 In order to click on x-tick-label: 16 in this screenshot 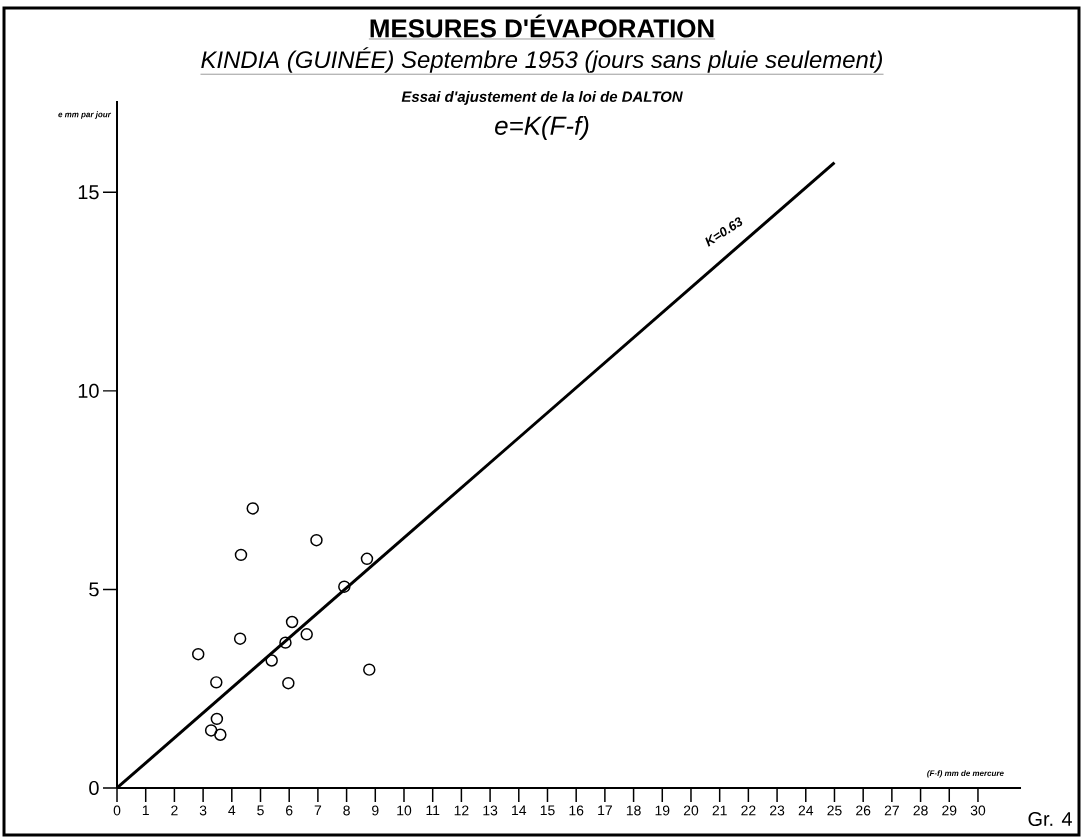, I will do `click(576, 810)`.